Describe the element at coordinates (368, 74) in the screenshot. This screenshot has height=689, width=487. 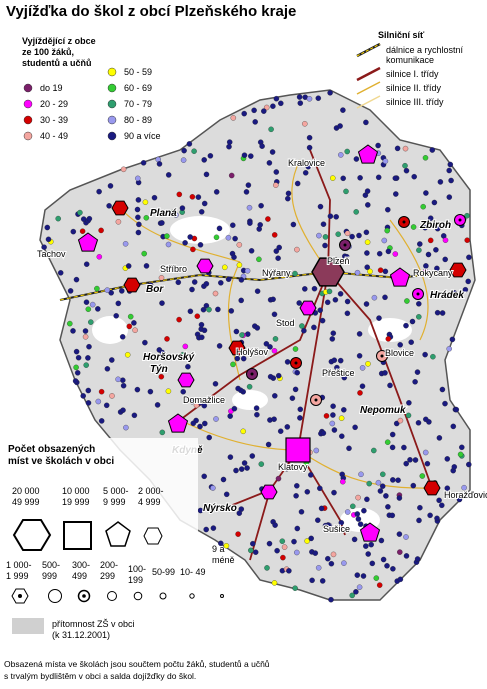
I see `road-swatch` at that location.